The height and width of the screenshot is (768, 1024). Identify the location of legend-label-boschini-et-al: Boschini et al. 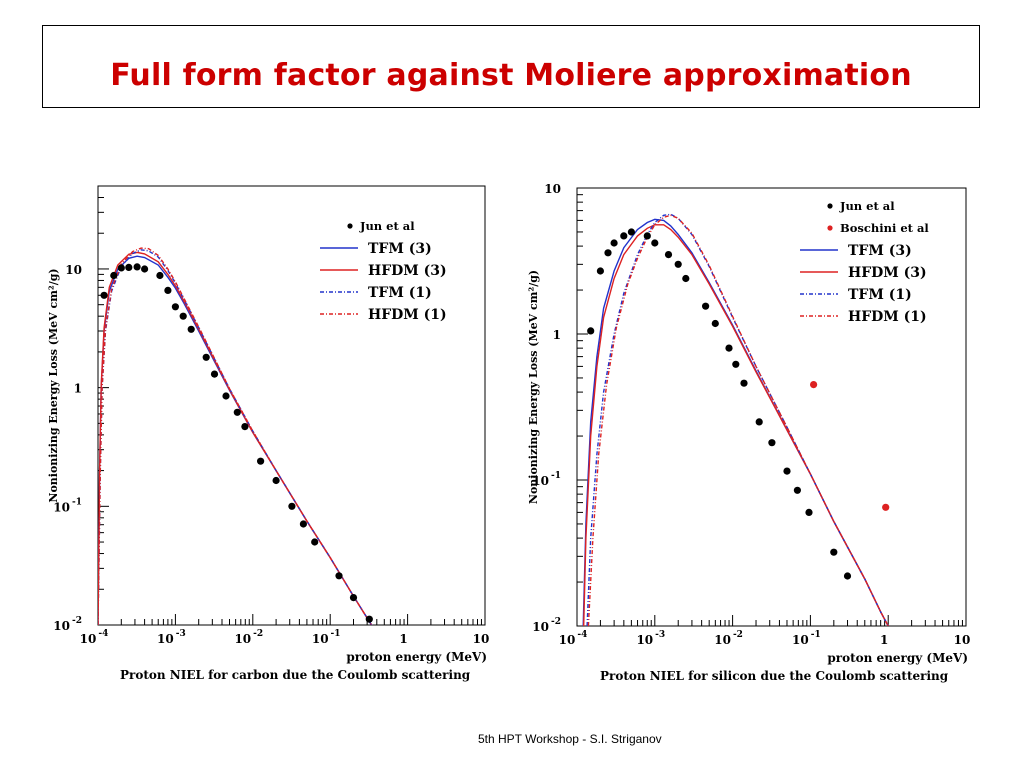
(884, 228).